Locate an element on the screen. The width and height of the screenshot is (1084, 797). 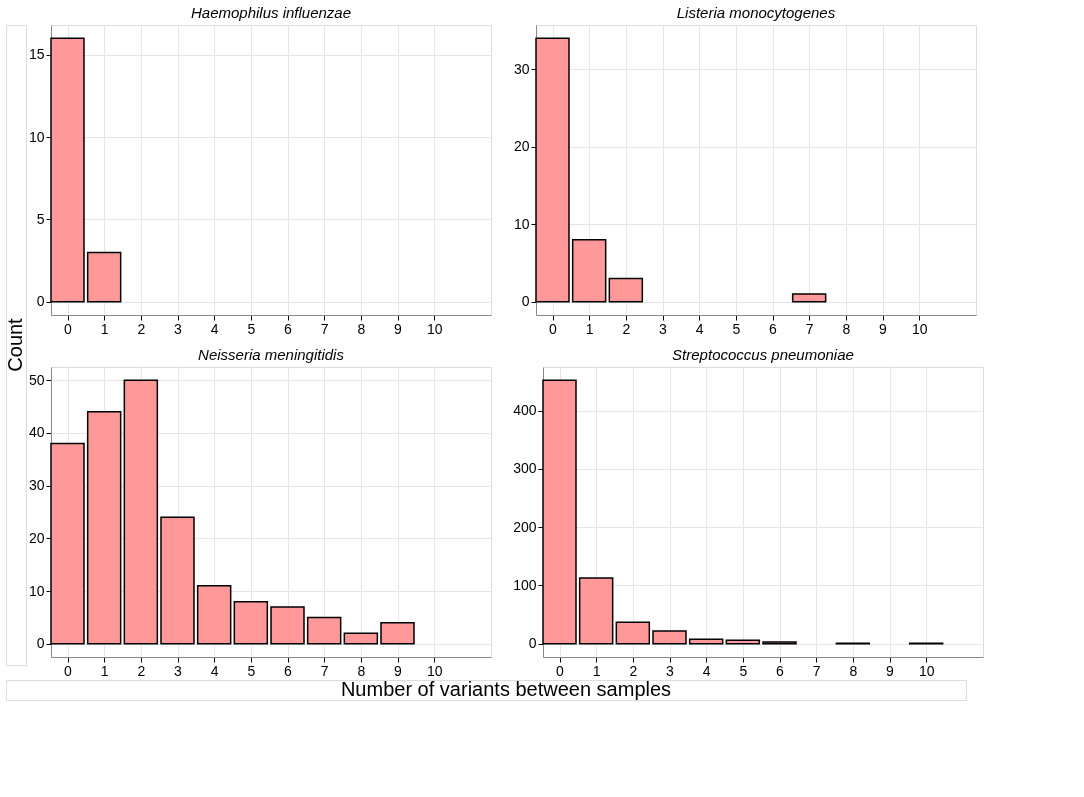
x-axis-title: Number of variants between samples is located at coordinates (506, 689).